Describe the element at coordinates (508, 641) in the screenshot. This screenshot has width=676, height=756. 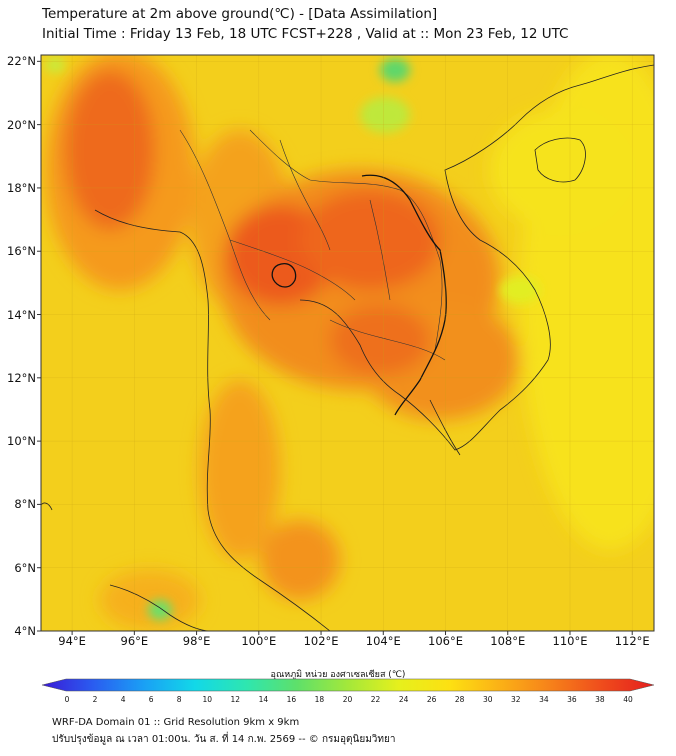
I see `lon-label: 108°E` at that location.